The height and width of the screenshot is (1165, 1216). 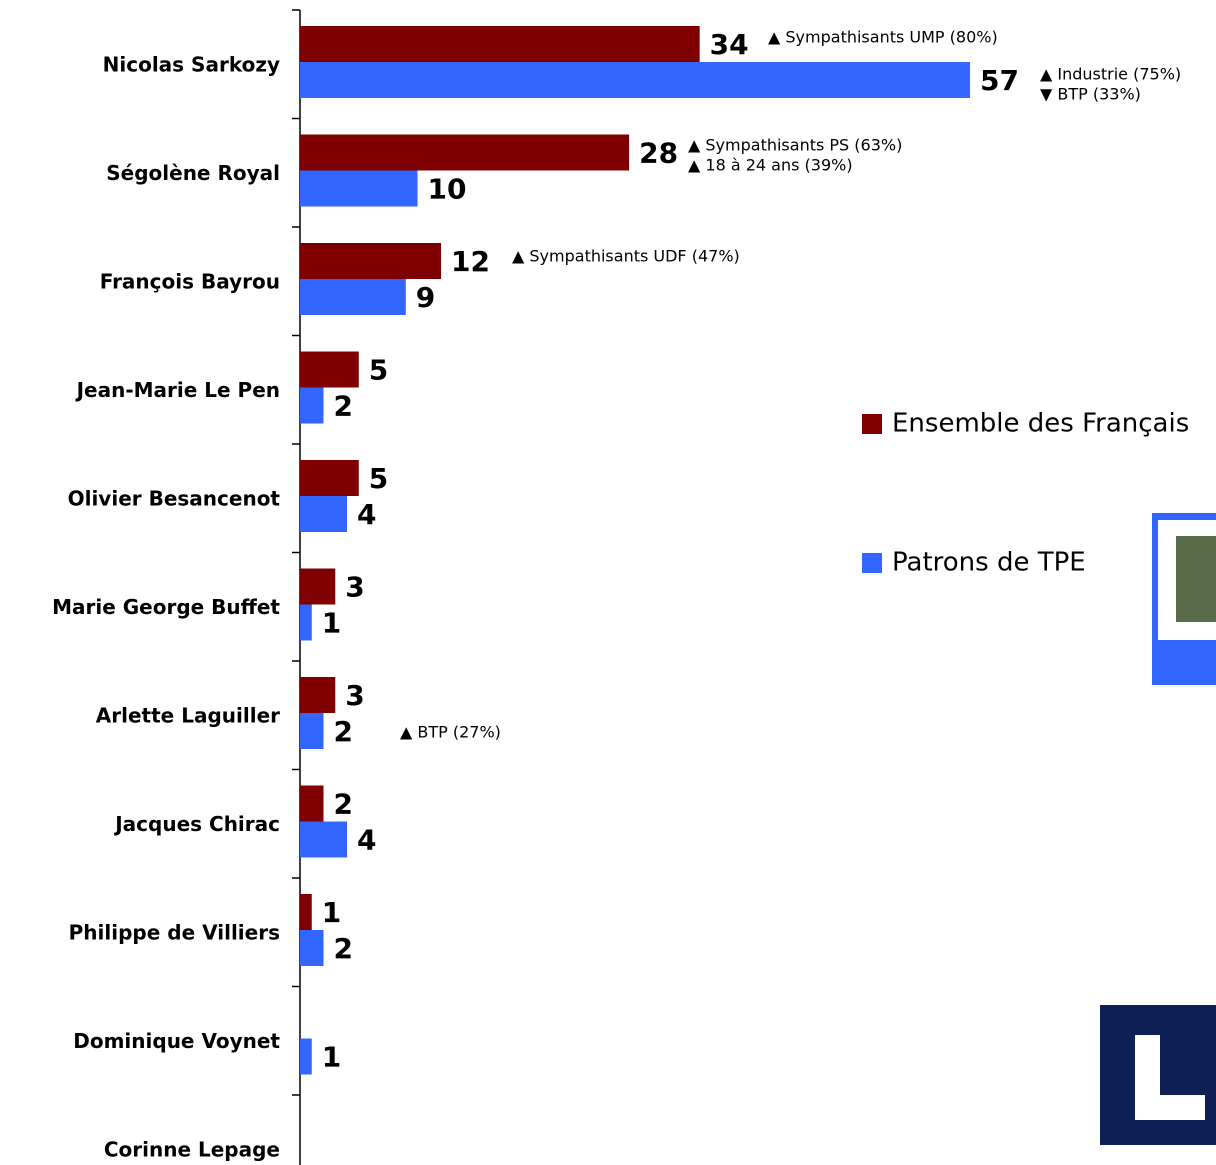 What do you see at coordinates (770, 165) in the screenshot?
I see `annotation: ▲ 18 à 24 ans (39%)` at bounding box center [770, 165].